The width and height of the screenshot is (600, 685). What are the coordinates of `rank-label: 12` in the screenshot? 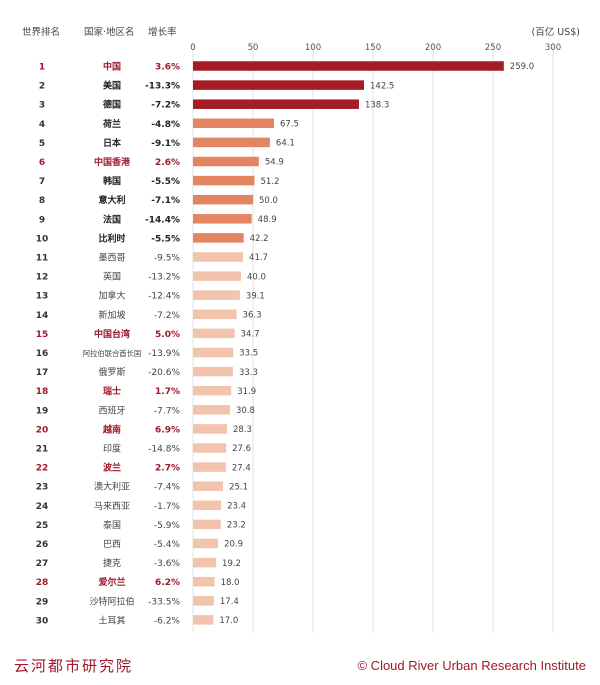 It's located at (42, 278).